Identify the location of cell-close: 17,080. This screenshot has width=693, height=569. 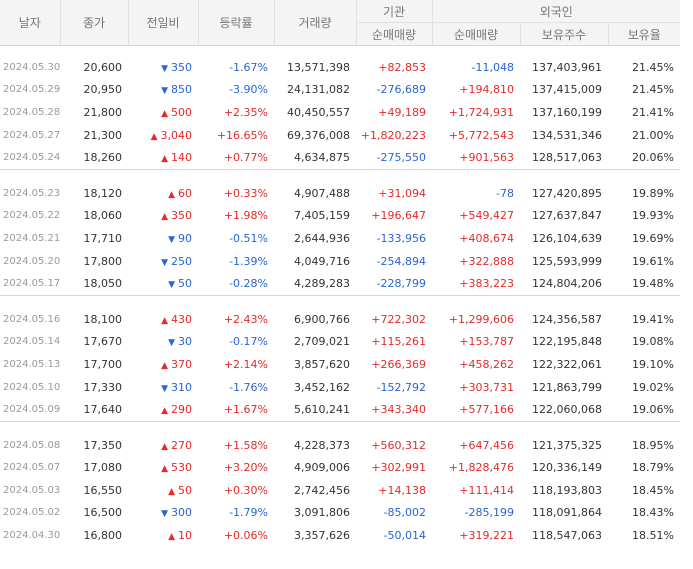
(103, 468).